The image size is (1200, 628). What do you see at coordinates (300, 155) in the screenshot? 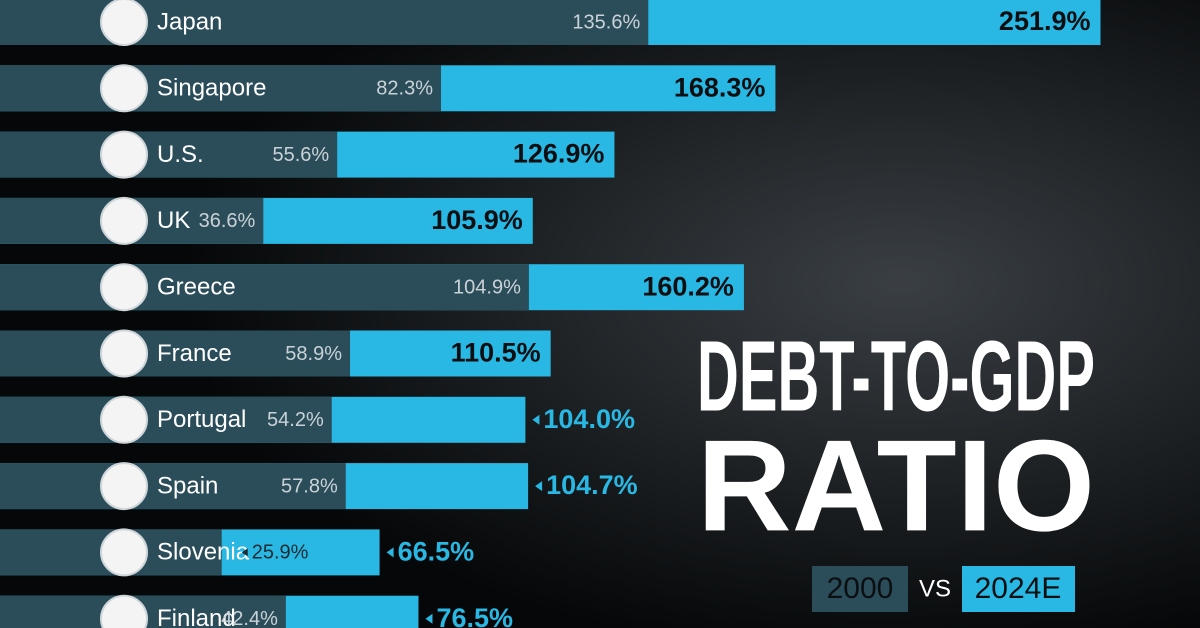
I see `value-label-2000: 55.6%` at bounding box center [300, 155].